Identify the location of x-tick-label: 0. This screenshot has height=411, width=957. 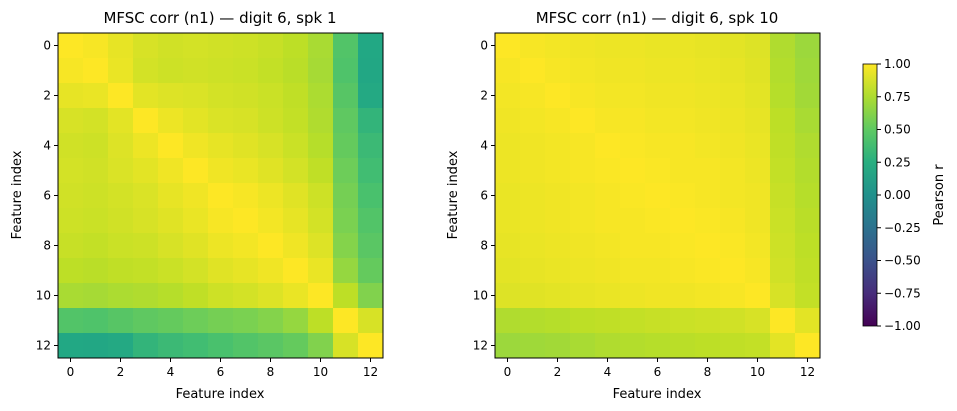
(508, 372).